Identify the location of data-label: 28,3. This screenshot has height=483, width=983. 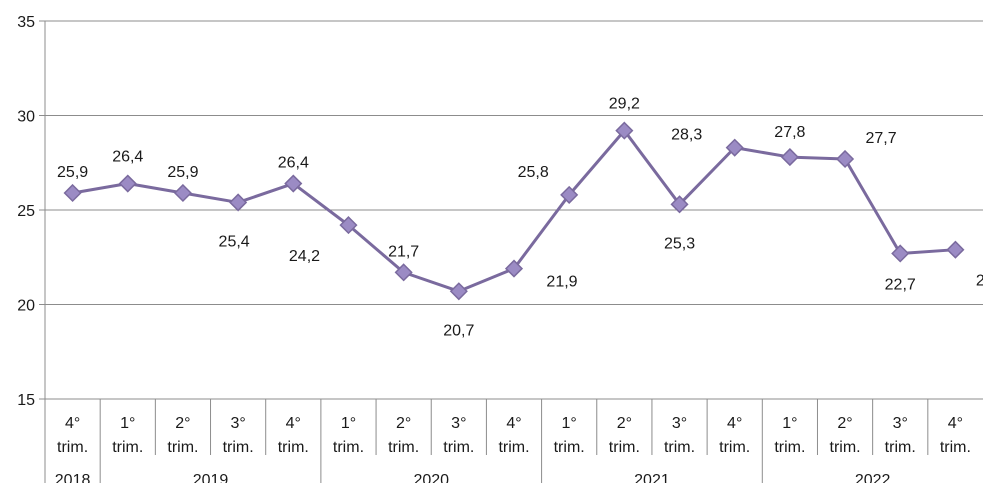
(686, 135).